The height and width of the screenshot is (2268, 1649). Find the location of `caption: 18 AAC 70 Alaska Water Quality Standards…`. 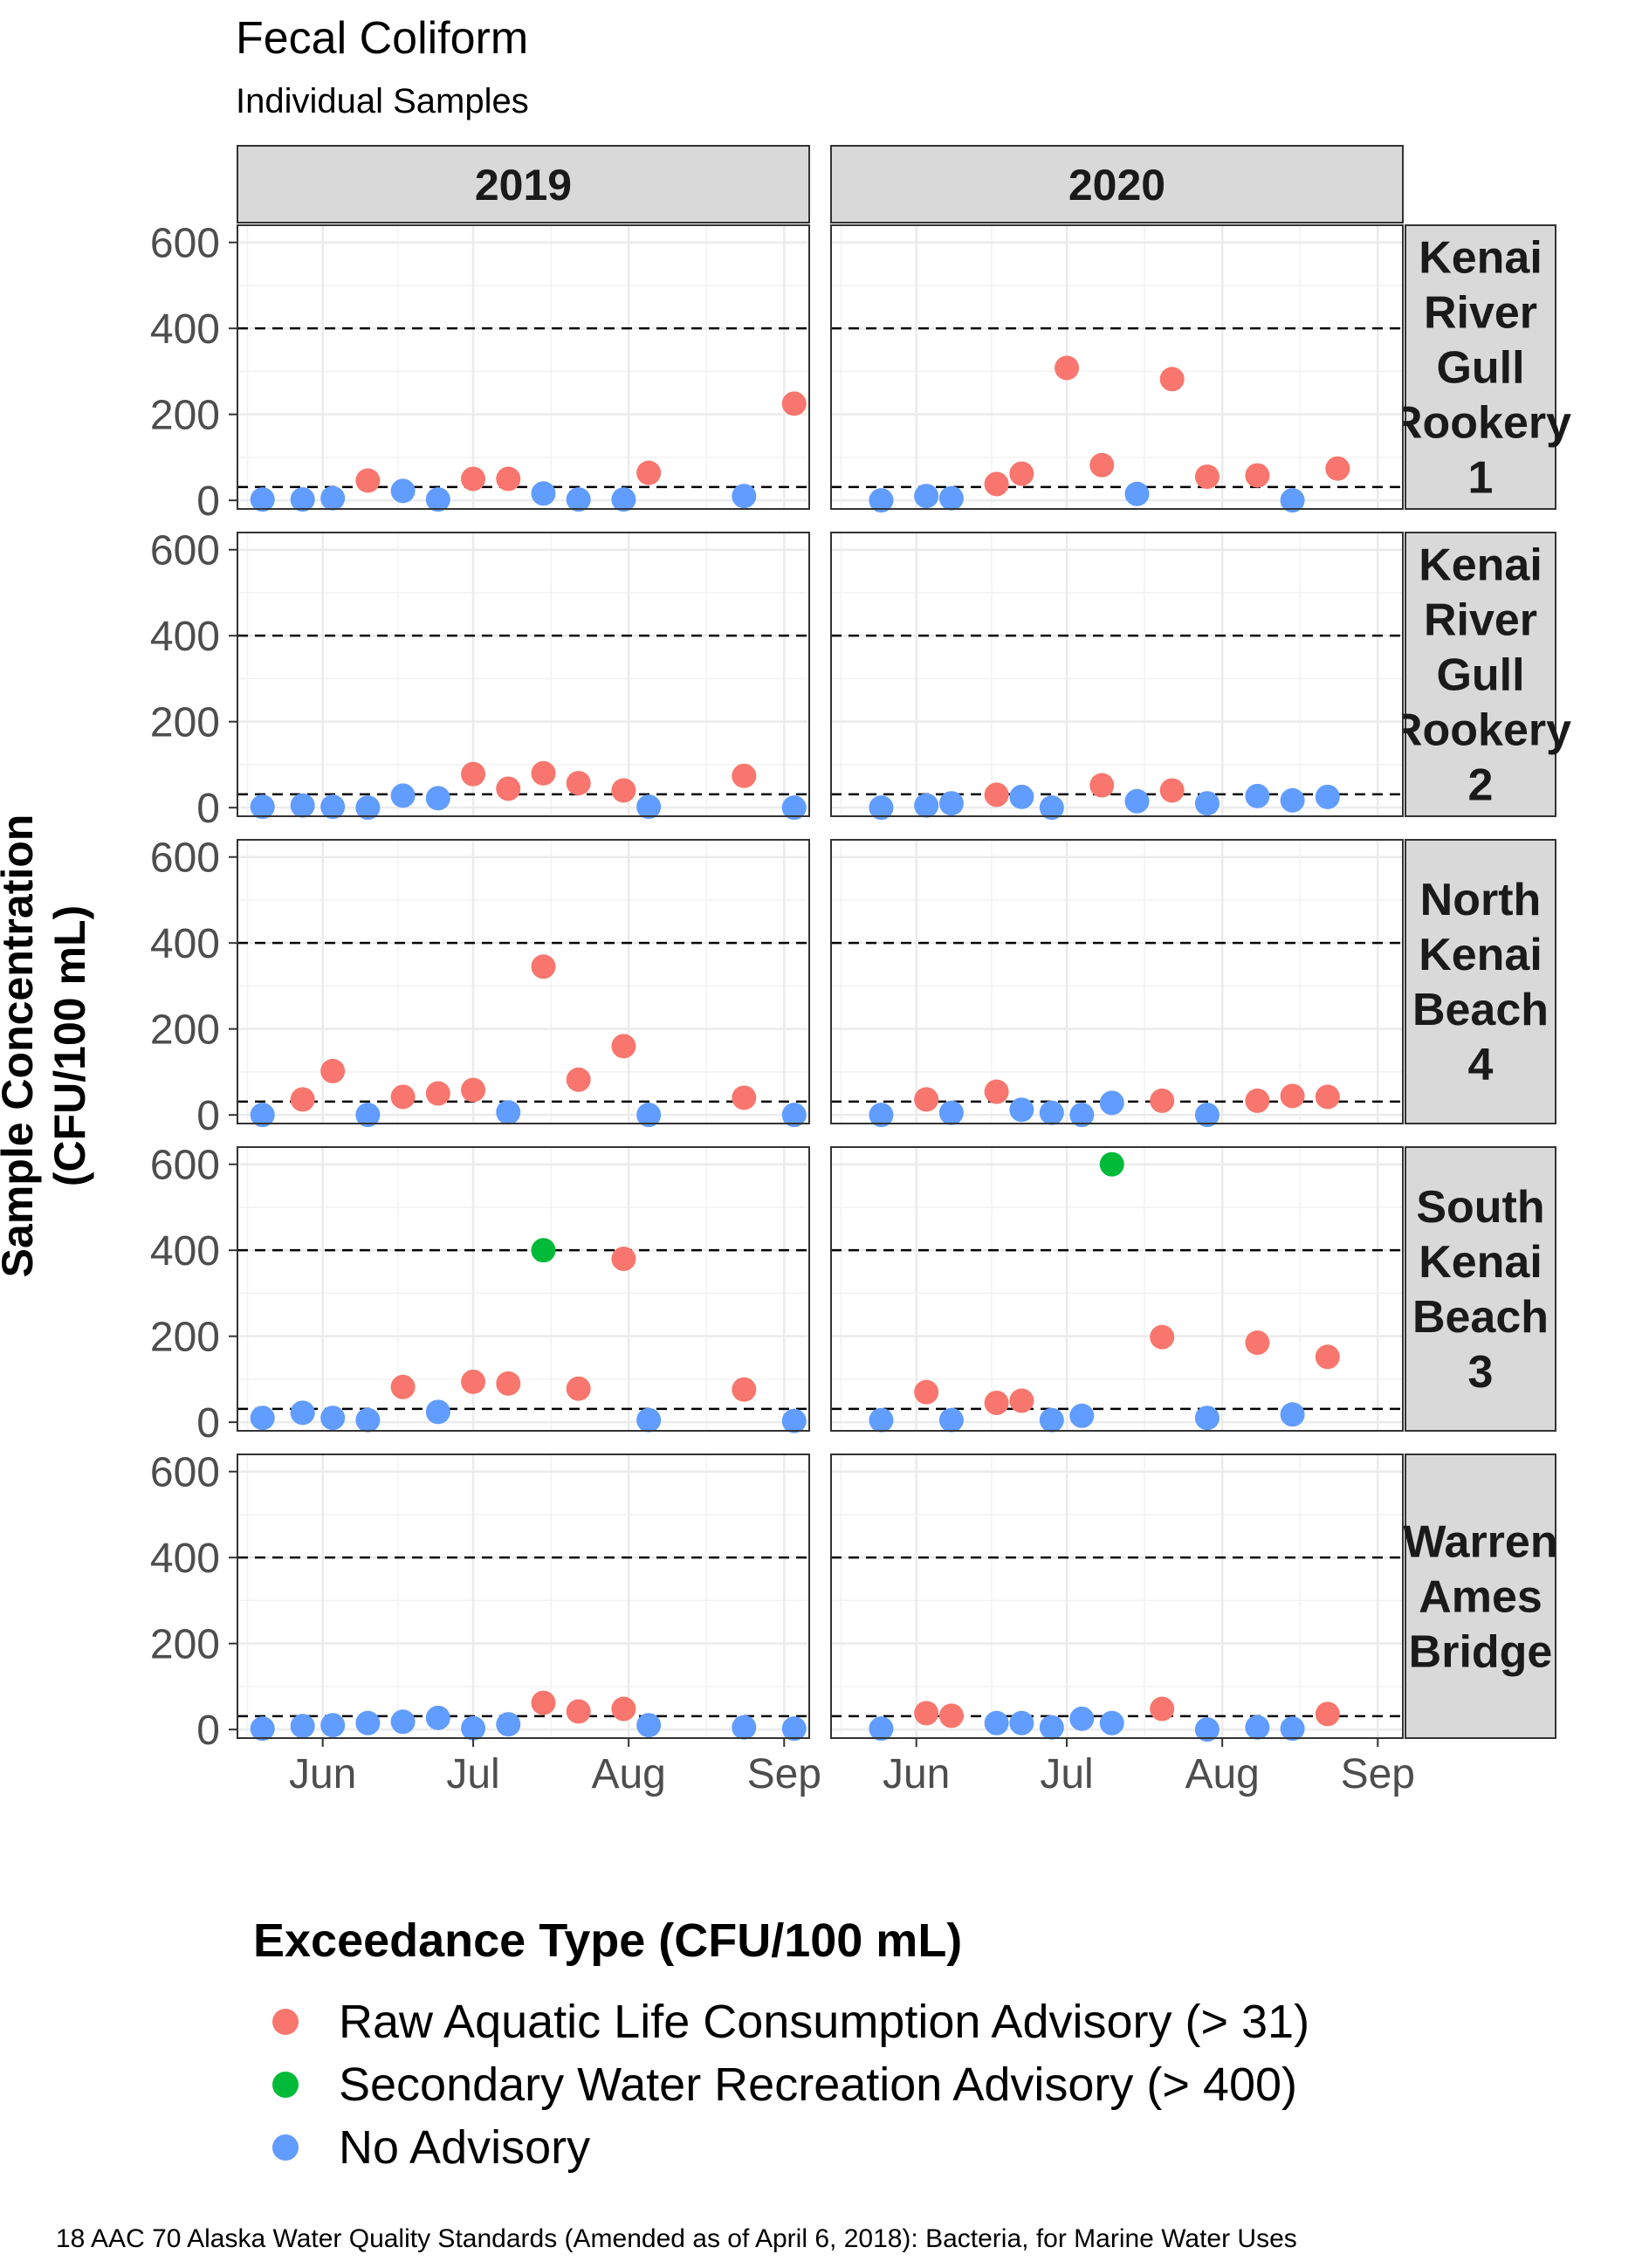

caption: 18 AAC 70 Alaska Water Quality Standards… is located at coordinates (676, 2238).